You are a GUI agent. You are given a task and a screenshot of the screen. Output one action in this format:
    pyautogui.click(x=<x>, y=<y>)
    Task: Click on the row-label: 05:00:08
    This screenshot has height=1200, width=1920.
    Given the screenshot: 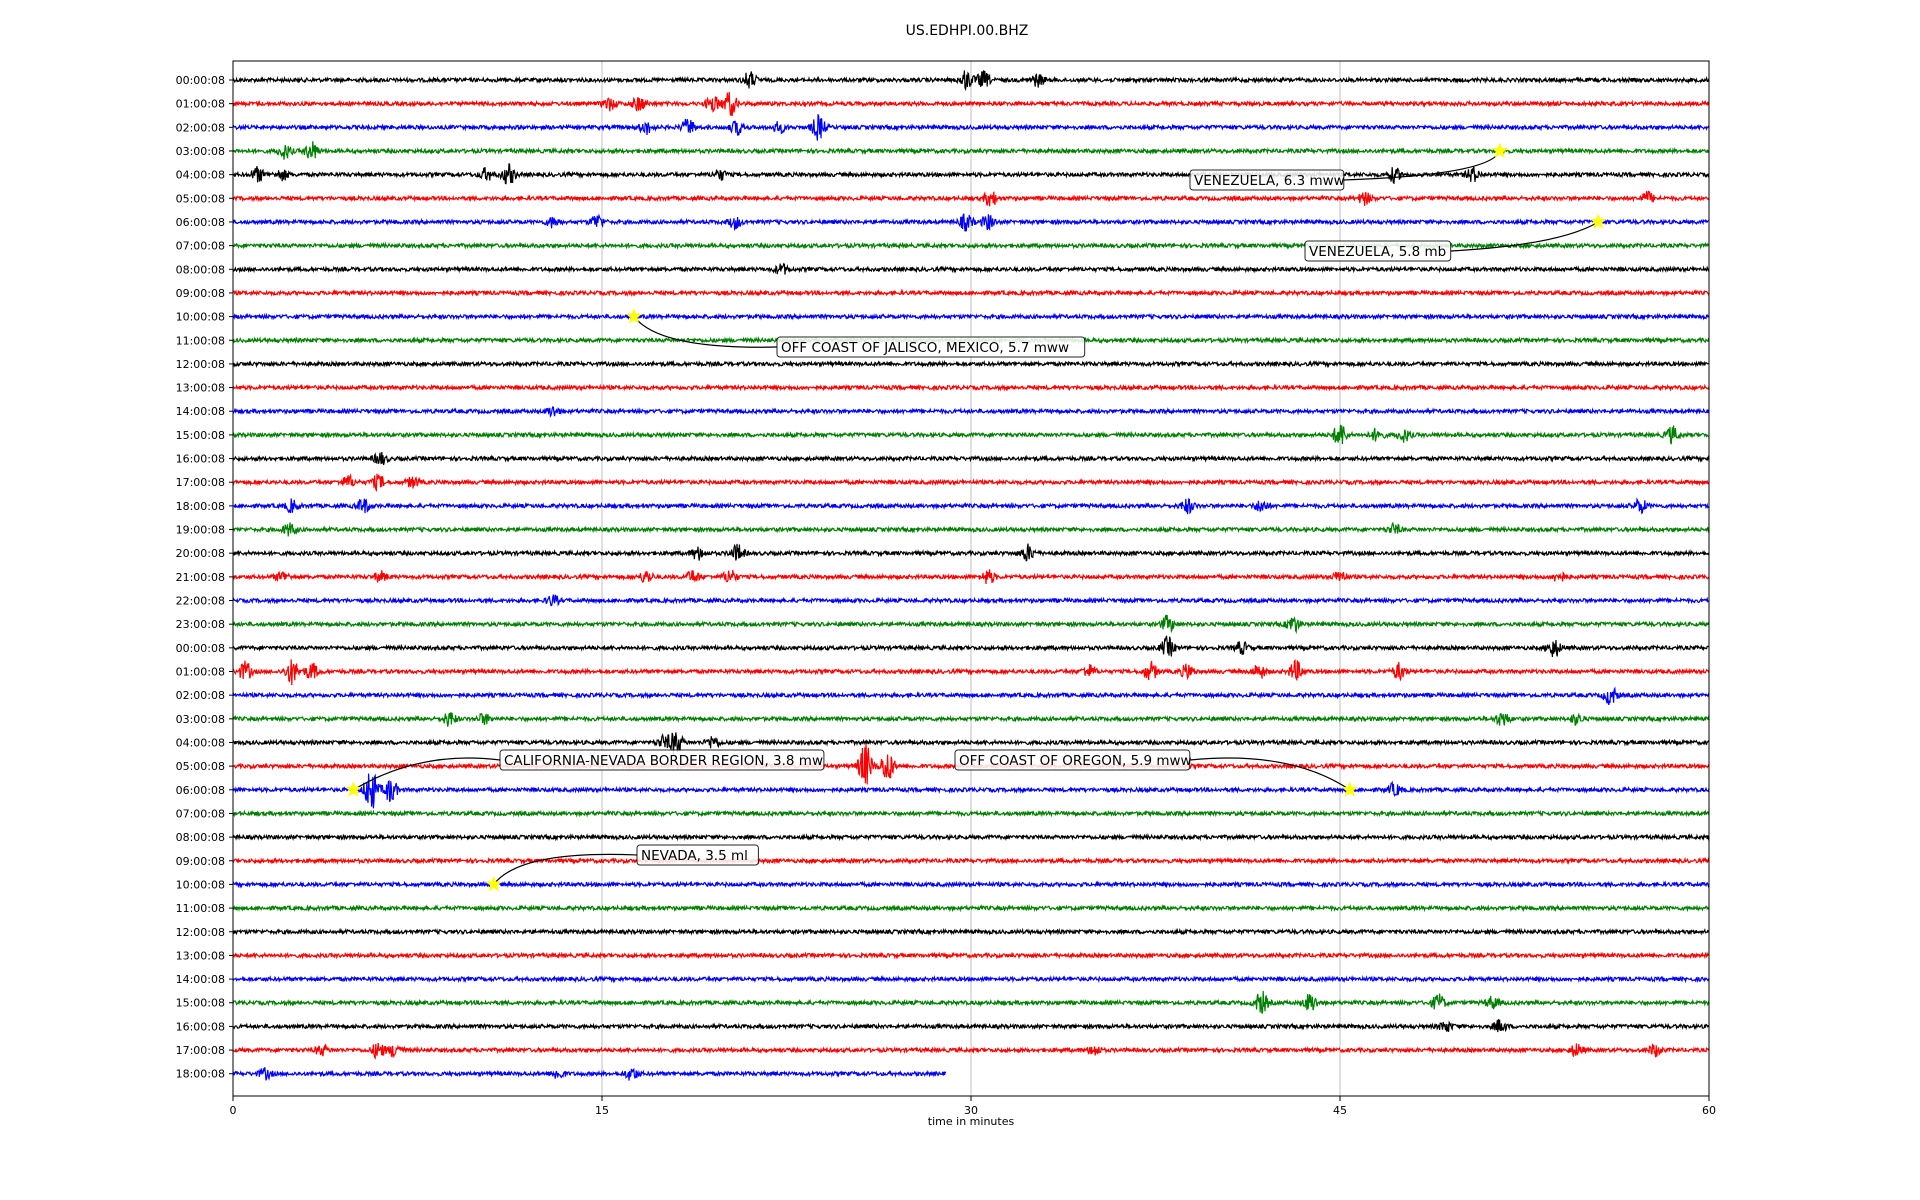 What is the action you would take?
    pyautogui.click(x=200, y=766)
    